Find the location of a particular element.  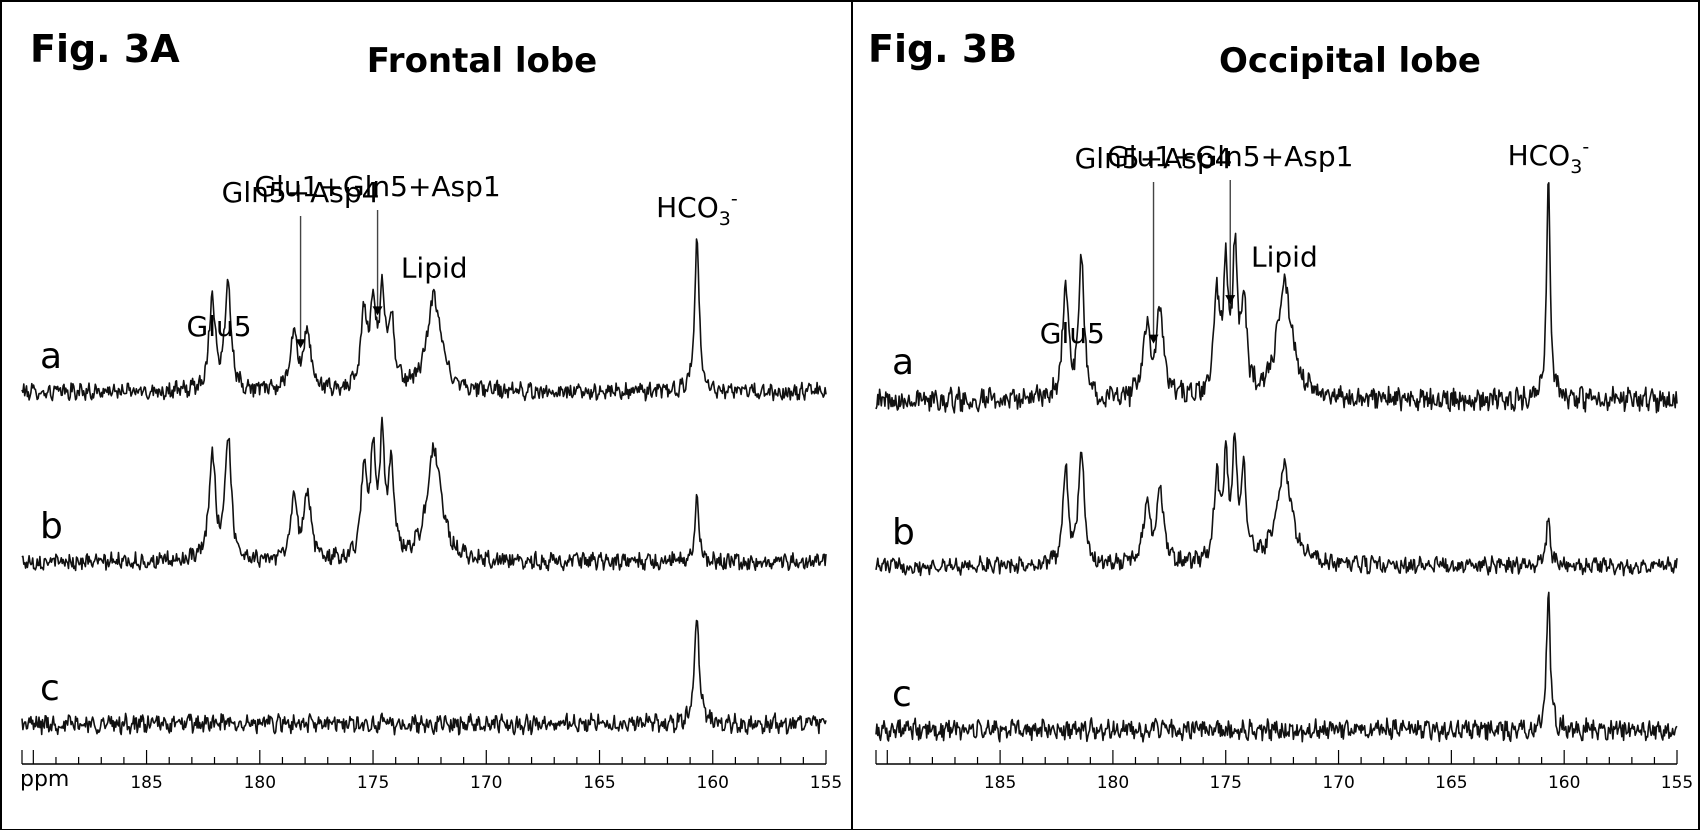

x-axis-unit-label: ppm is located at coordinates (44, 779).